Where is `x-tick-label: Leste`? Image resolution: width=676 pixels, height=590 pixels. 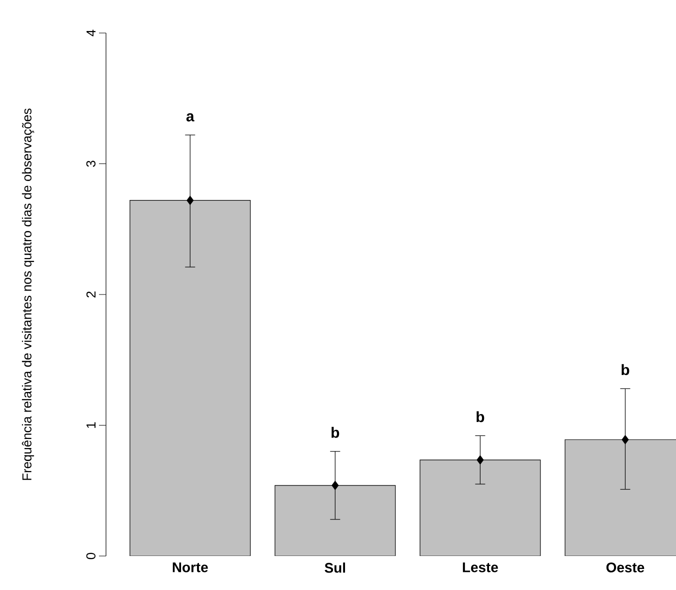
x-tick-label: Leste is located at coordinates (480, 567).